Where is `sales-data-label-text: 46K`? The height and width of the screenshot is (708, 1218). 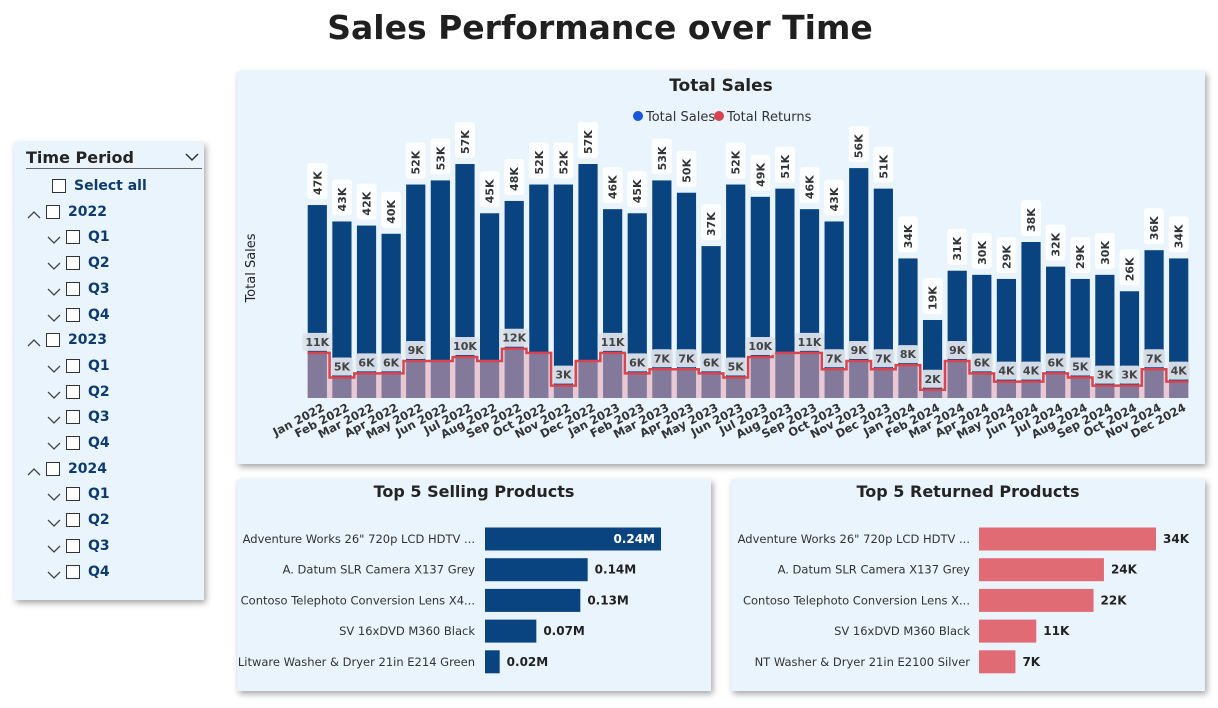 sales-data-label-text: 46K is located at coordinates (810, 187).